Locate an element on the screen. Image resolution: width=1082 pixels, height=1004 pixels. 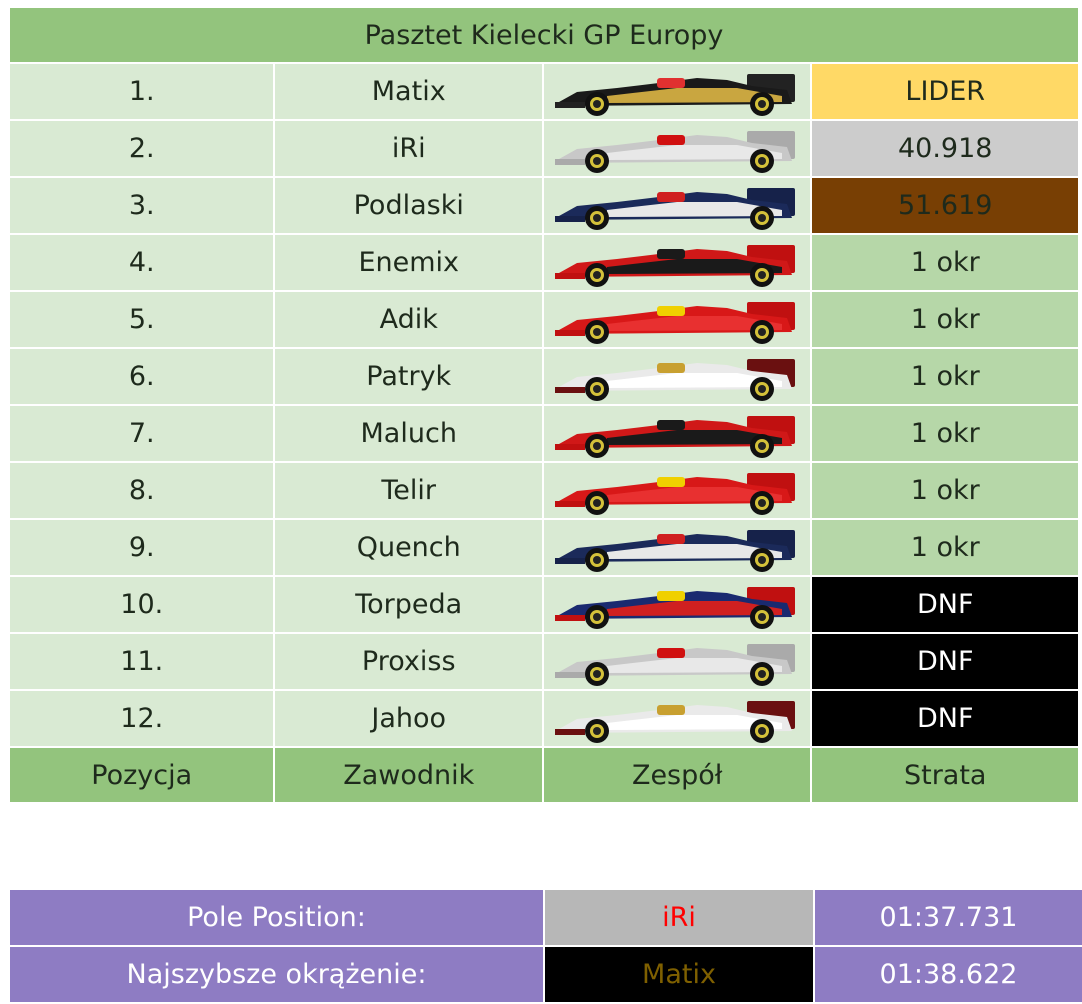
driver-cell: Patryk is located at coordinates (408, 376).